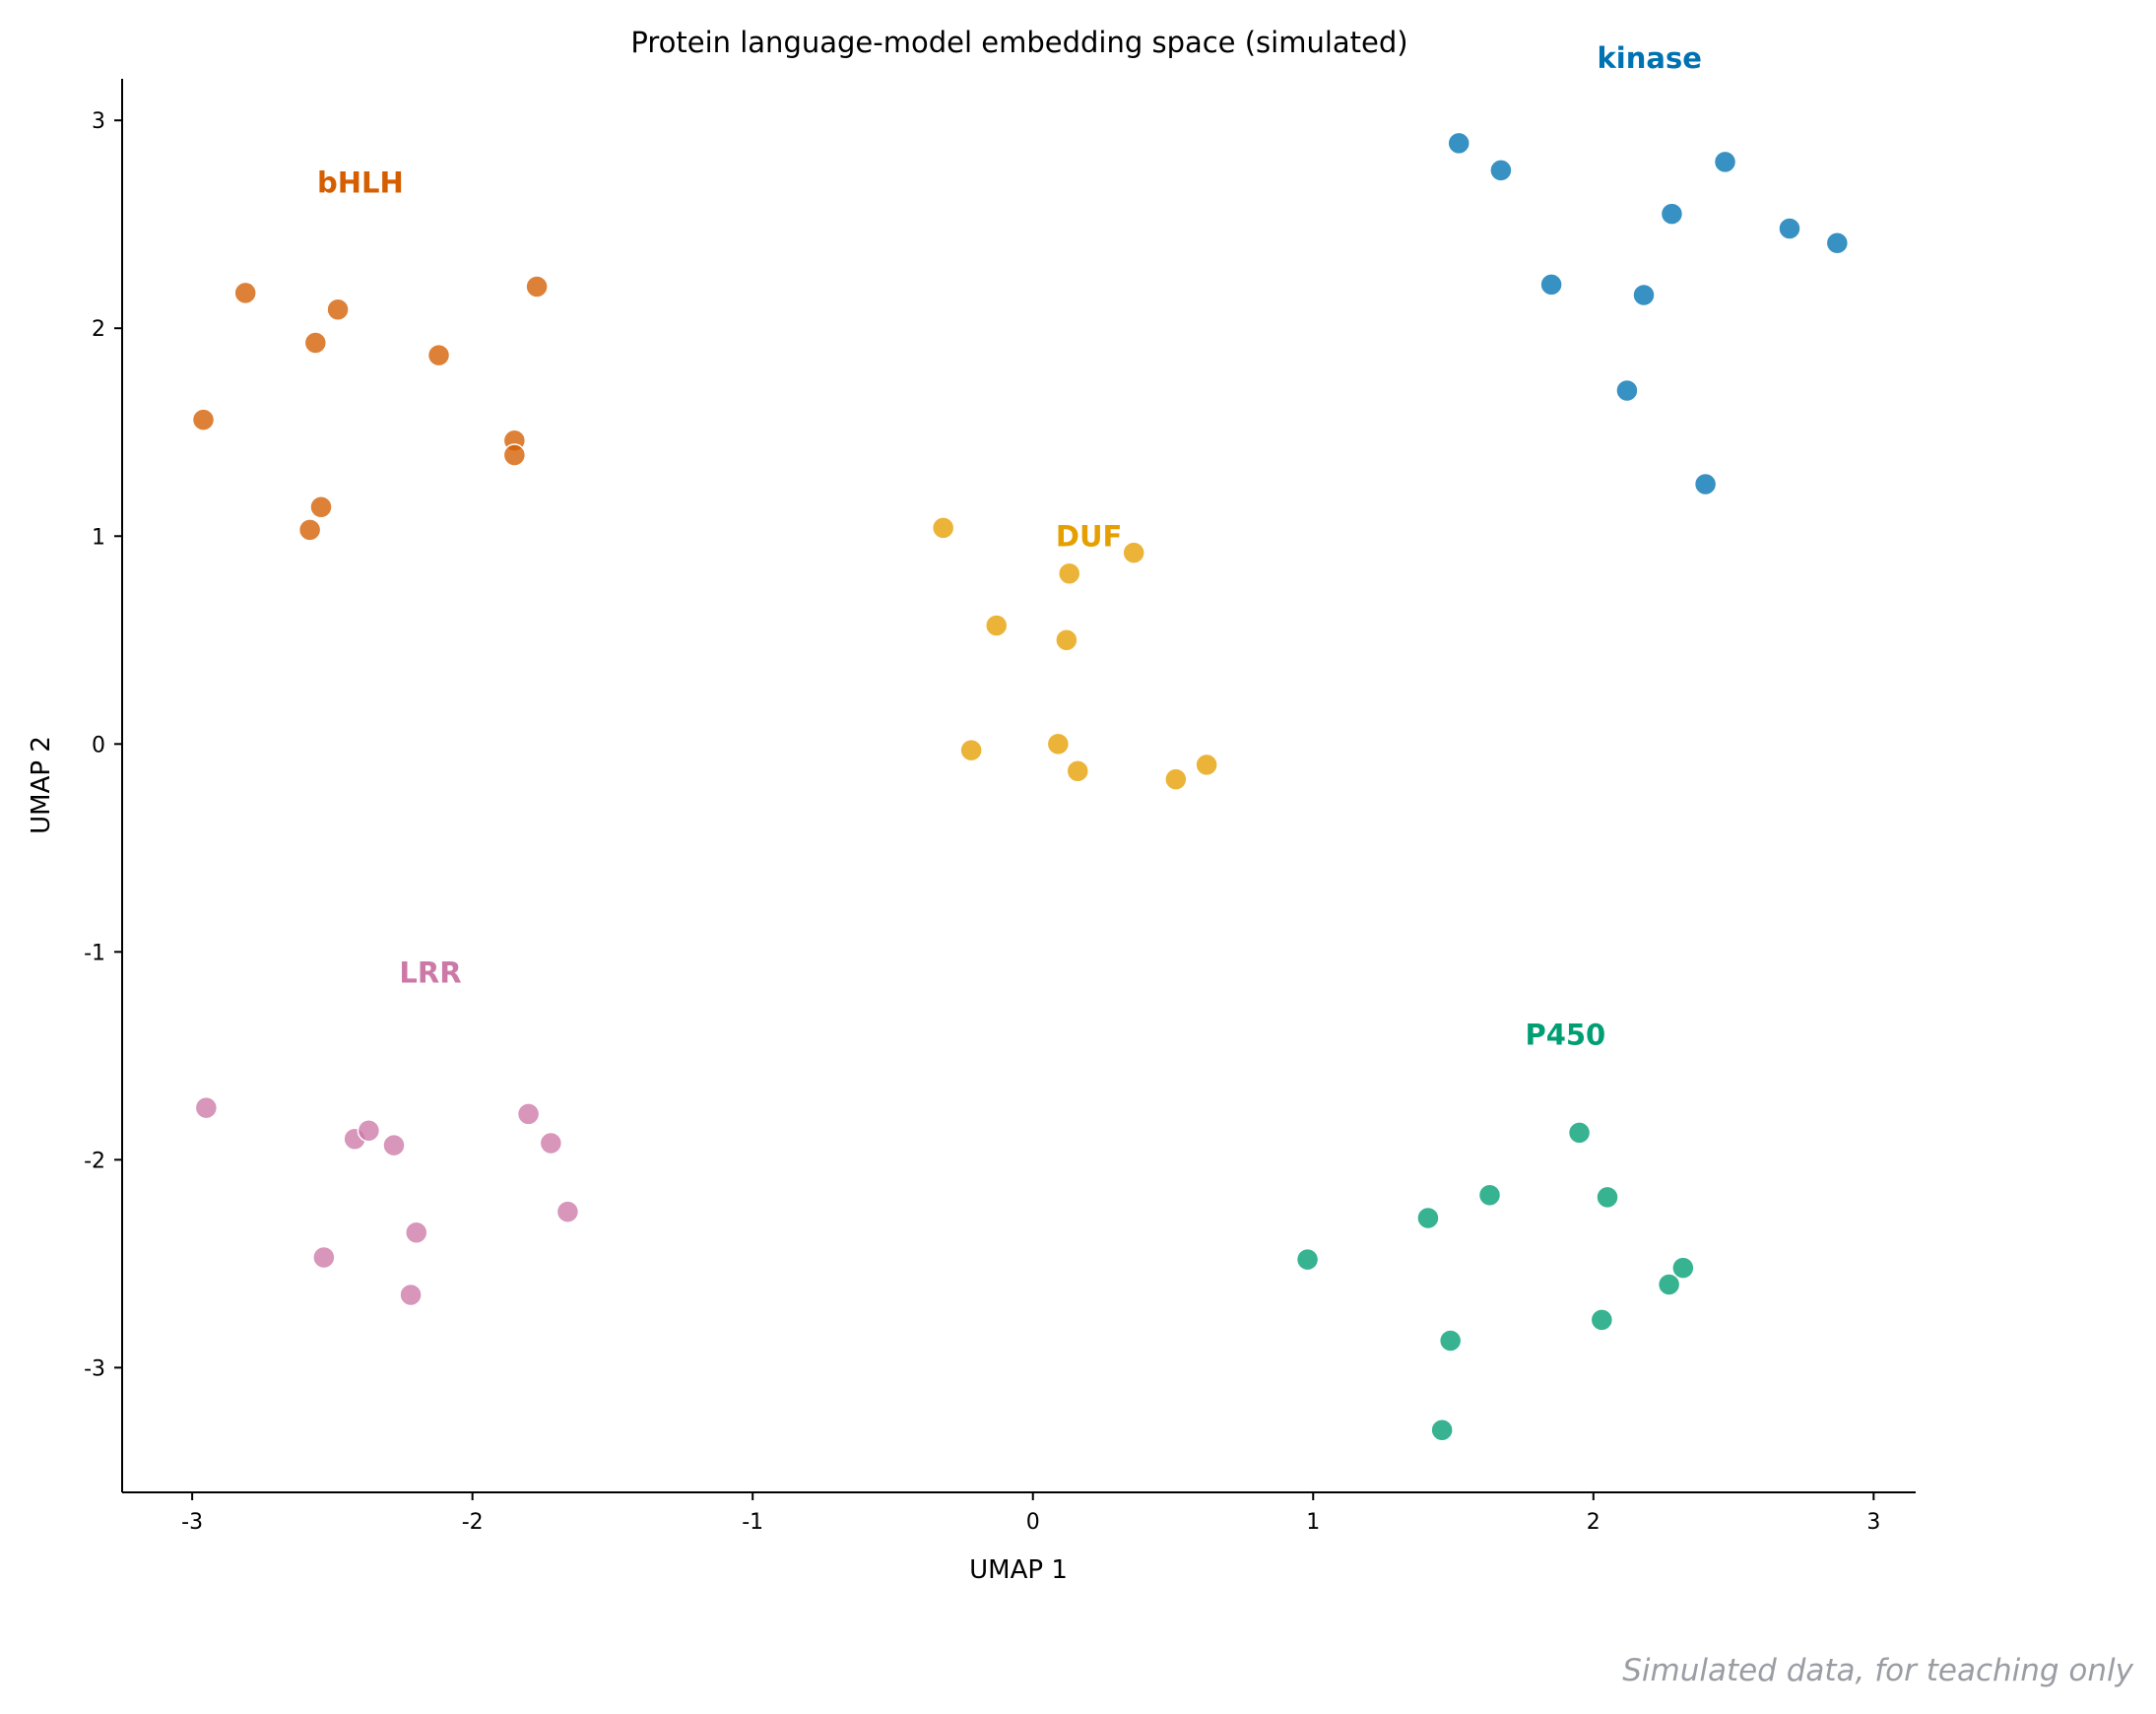 The width and height of the screenshot is (2156, 1714). Describe the element at coordinates (99, 538) in the screenshot. I see `y-tick-label: 1` at that location.